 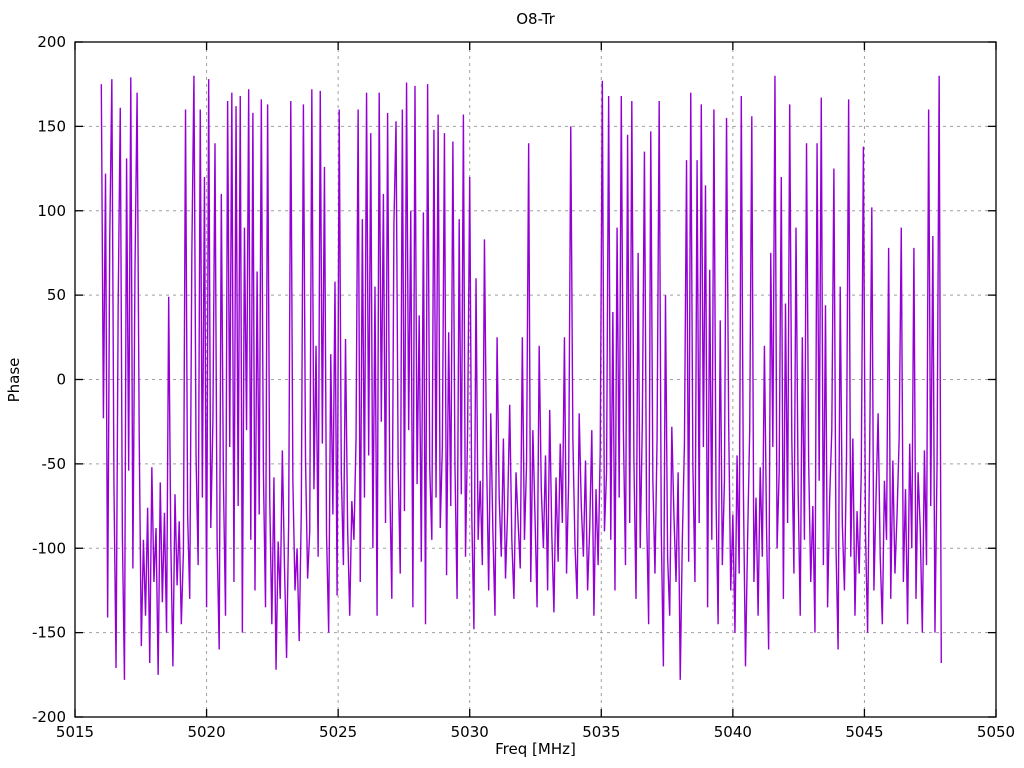 What do you see at coordinates (996, 732) in the screenshot?
I see `x-tick-label: 5050` at bounding box center [996, 732].